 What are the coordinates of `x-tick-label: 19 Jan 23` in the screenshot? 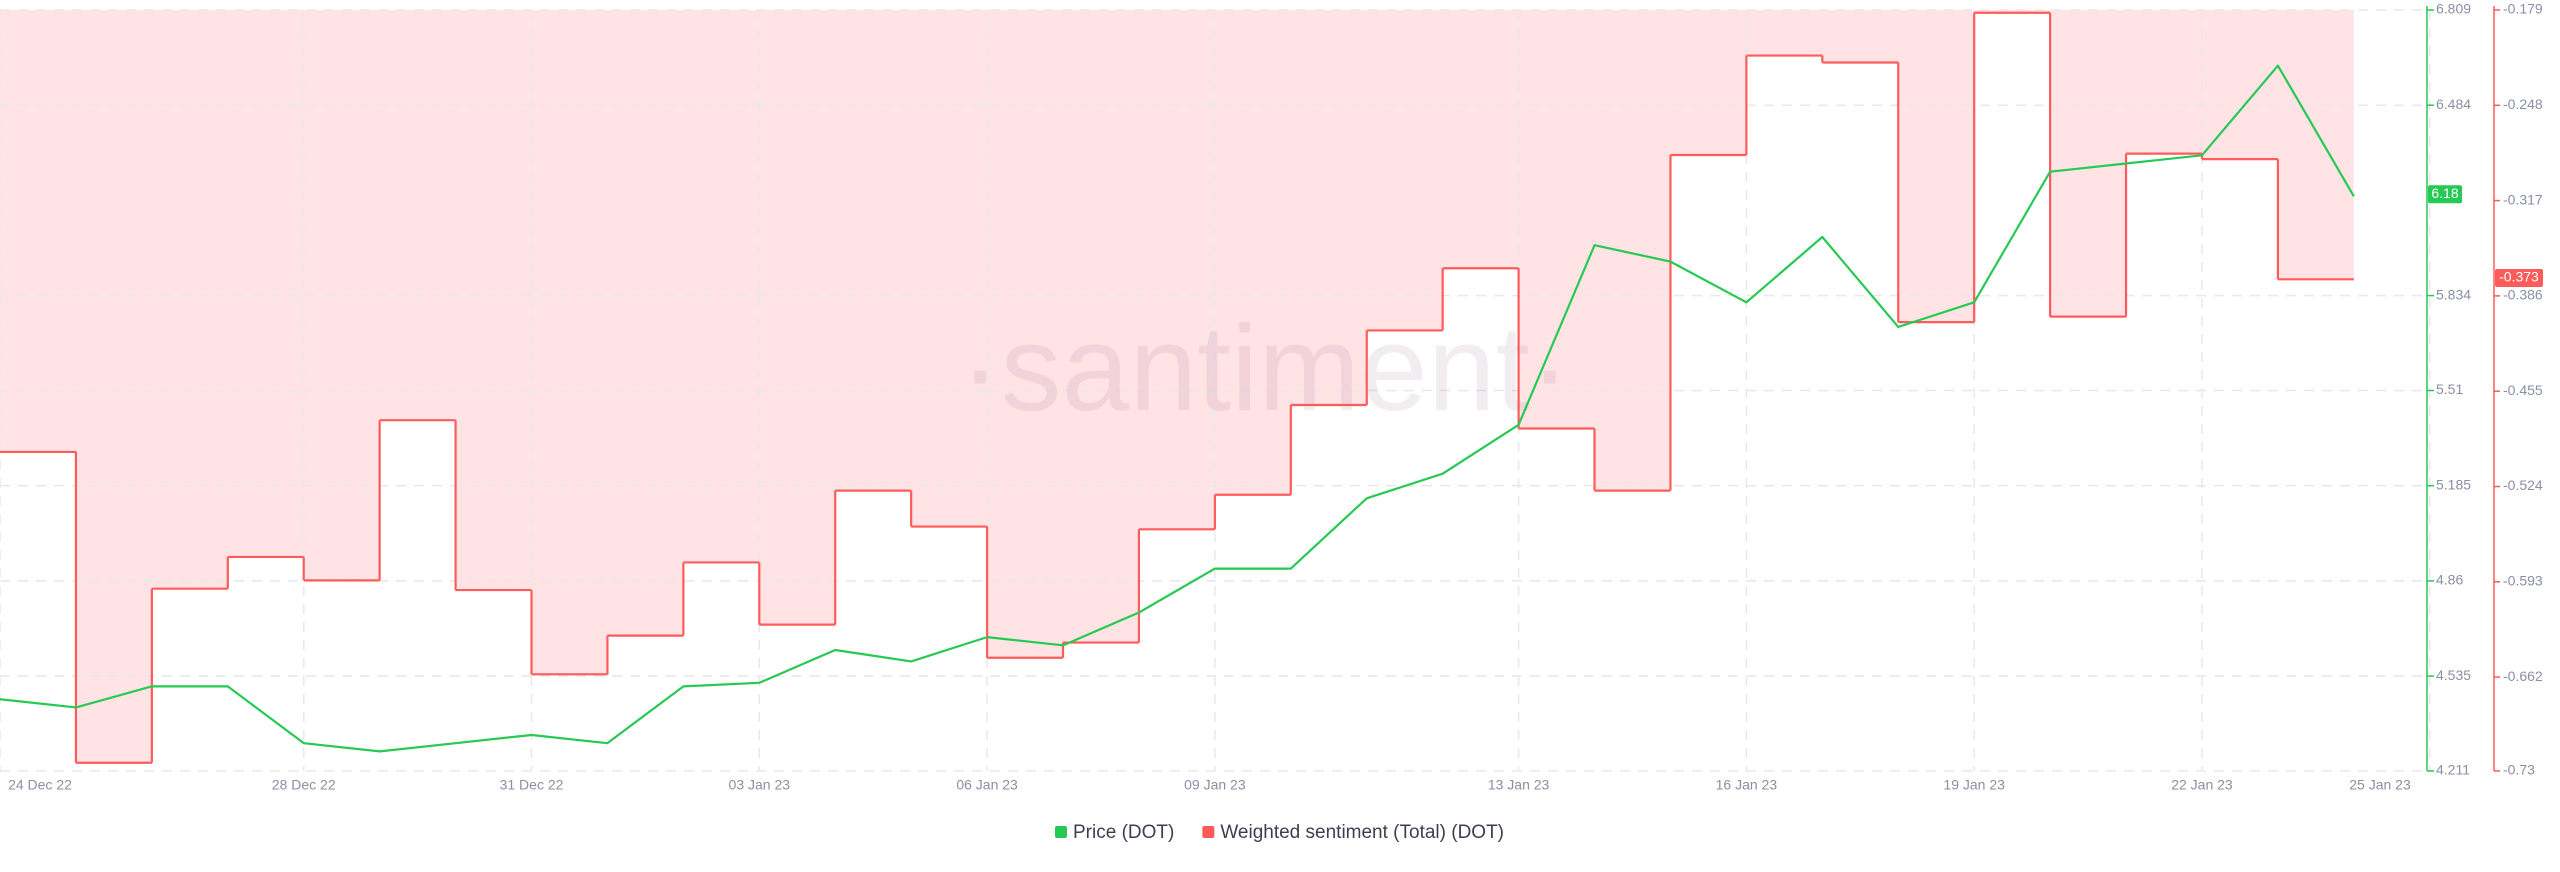 It's located at (1974, 785).